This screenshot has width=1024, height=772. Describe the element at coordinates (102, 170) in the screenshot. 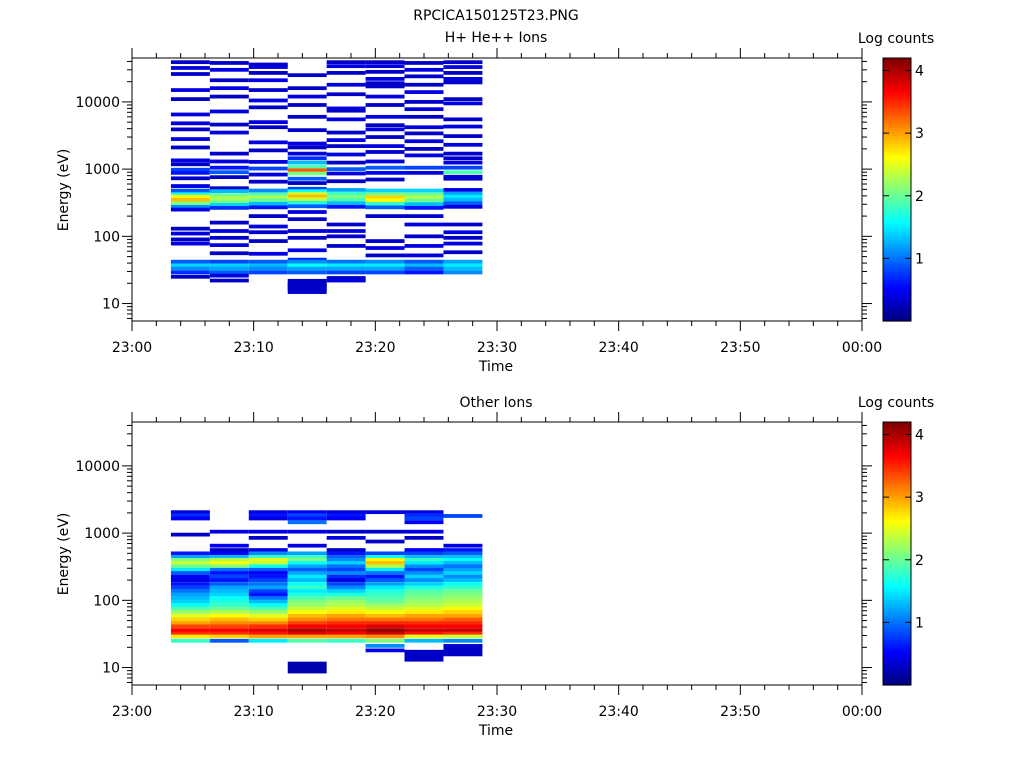

I see `y-tick-label: 1000` at that location.